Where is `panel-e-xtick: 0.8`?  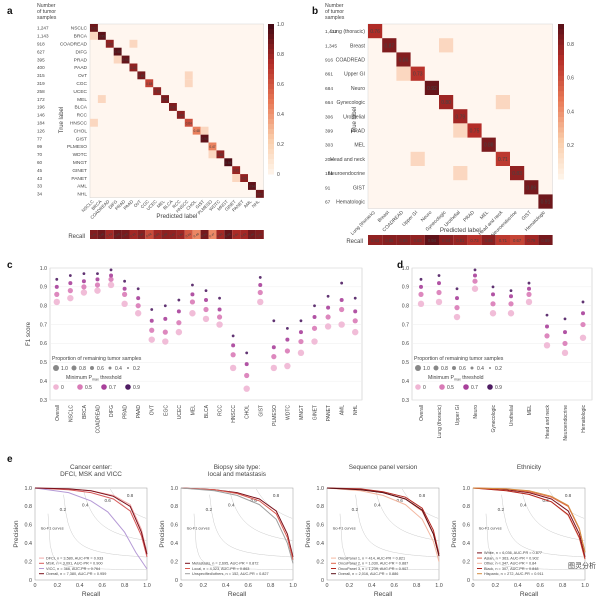
panel-e-xtick: 0.8 is located at coordinates (417, 586).